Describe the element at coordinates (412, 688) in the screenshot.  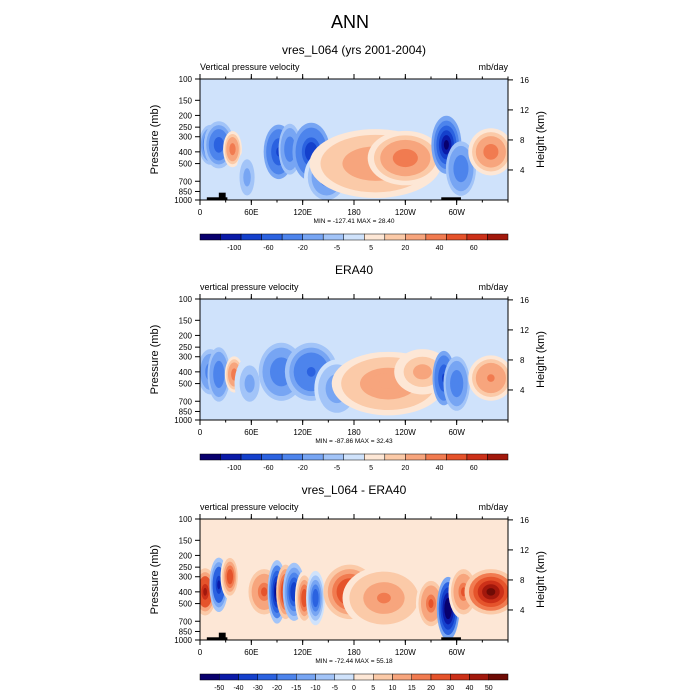
I see `colorbar-label: 15` at that location.